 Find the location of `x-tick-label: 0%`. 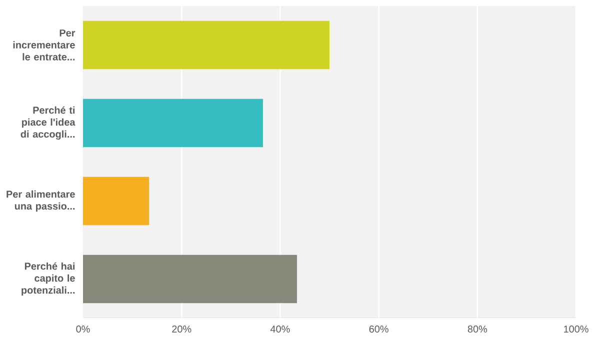

x-tick-label: 0% is located at coordinates (83, 329).